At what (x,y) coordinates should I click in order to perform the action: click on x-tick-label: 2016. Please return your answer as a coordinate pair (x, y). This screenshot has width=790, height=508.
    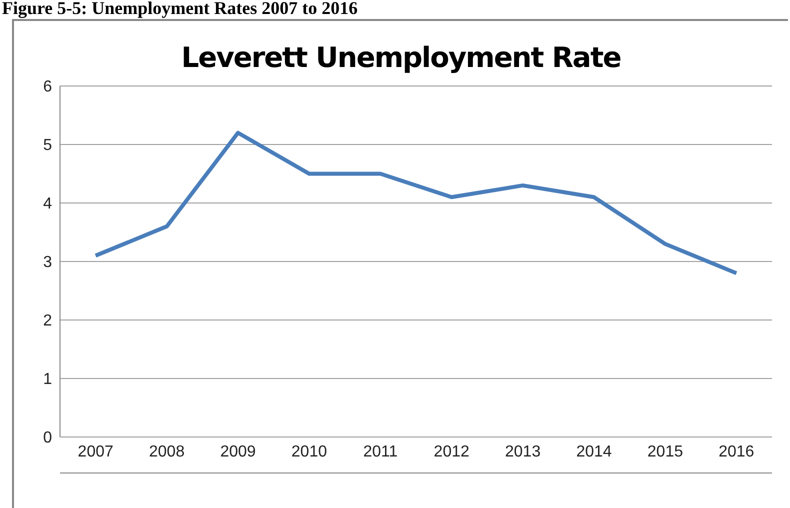
    Looking at the image, I should click on (736, 451).